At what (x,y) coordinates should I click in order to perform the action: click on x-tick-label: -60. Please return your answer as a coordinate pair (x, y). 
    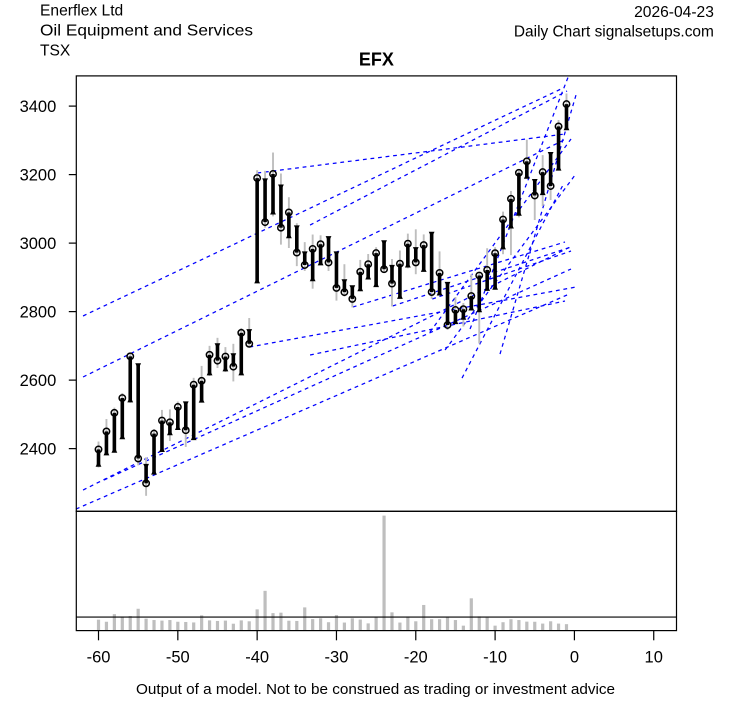
    Looking at the image, I should click on (99, 658).